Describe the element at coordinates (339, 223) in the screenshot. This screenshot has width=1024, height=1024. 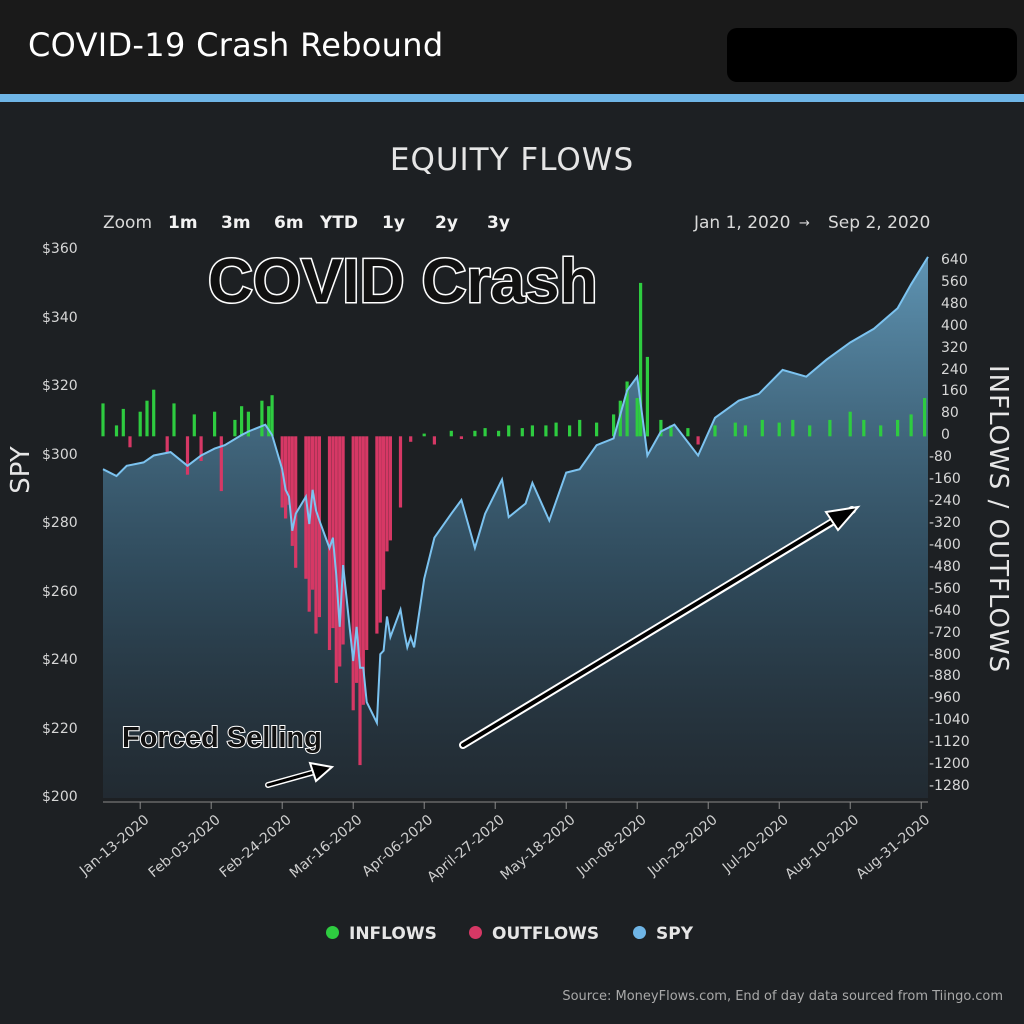
I see `zoom-ytd-button: YTD` at that location.